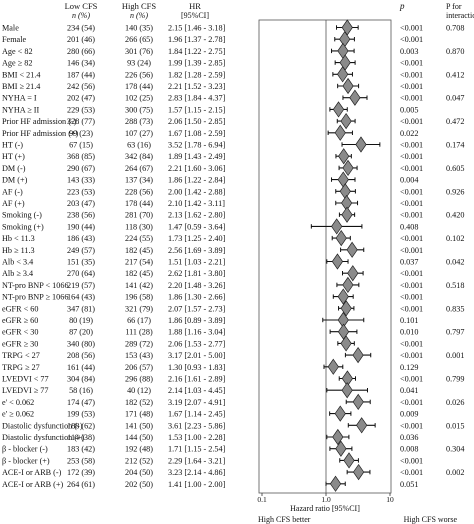 The width and height of the screenshot is (474, 524). I want to click on hr-ci-text: 1.30 [0.93 - 1.83], so click(197, 367).